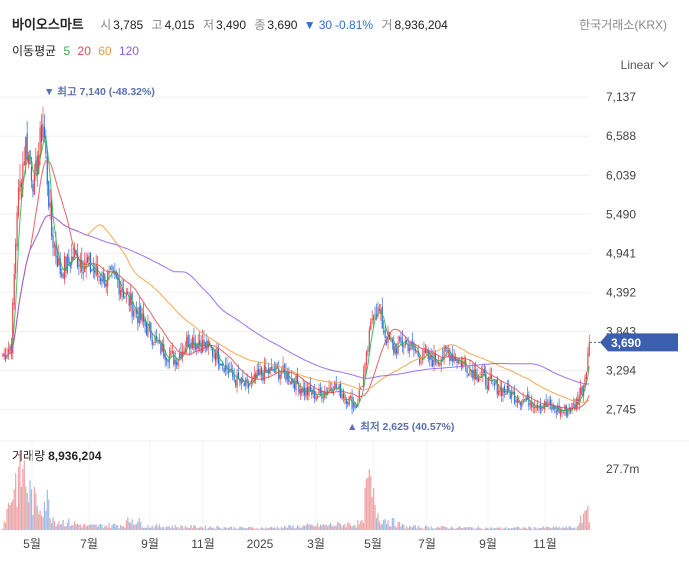  Describe the element at coordinates (77, 50) in the screenshot. I see `moving-average-legend: 이동평균 5 20 60 120` at that location.